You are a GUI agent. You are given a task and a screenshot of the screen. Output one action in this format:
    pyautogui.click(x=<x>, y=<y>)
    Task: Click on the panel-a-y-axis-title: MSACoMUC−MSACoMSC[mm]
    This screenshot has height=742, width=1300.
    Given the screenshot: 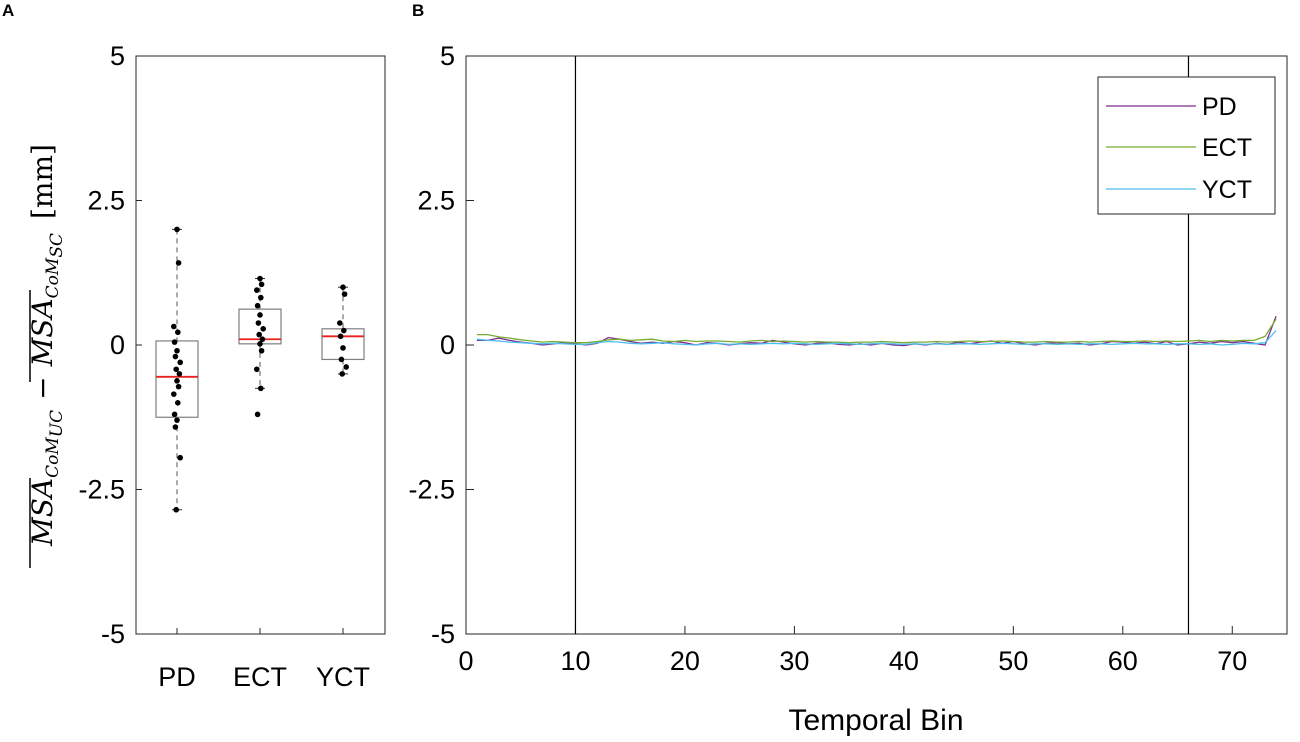 What is the action you would take?
    pyautogui.click(x=46, y=345)
    